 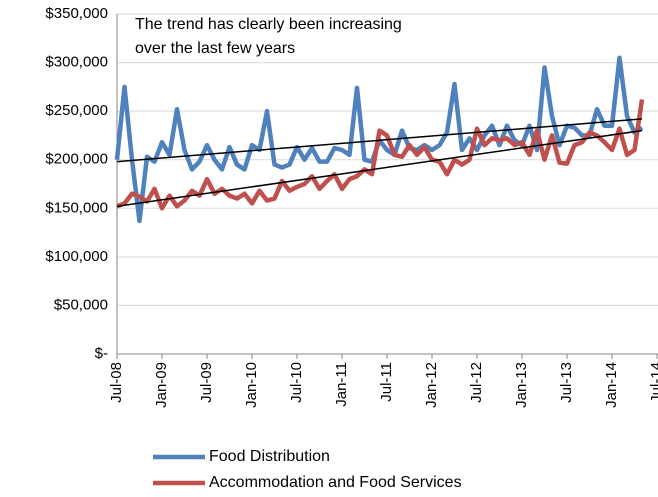 What do you see at coordinates (653, 382) in the screenshot?
I see `x-tick-label: Jul-14` at bounding box center [653, 382].